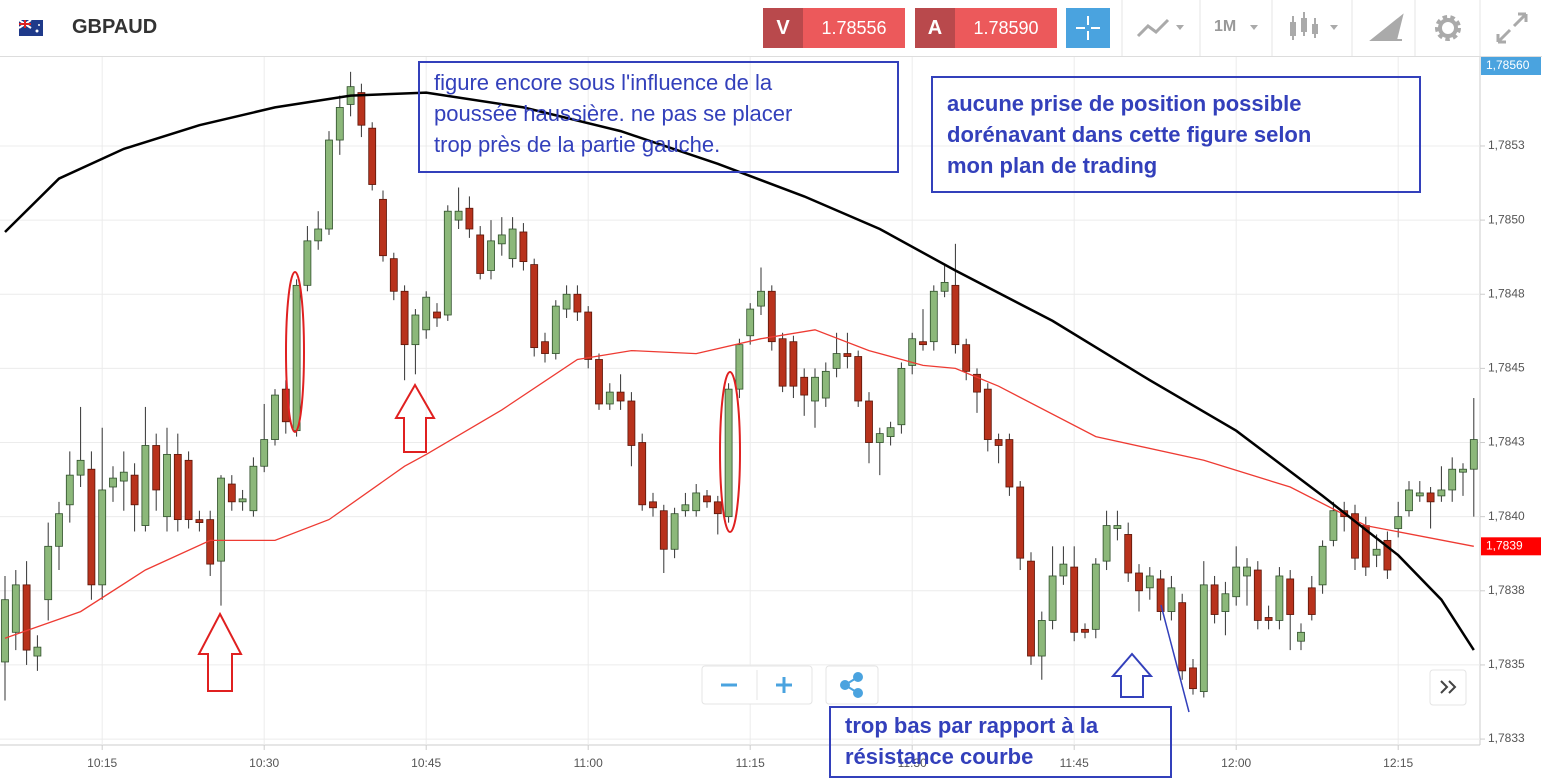 The width and height of the screenshot is (1542, 784). I want to click on x-tick-label: 10:45, so click(426, 763).